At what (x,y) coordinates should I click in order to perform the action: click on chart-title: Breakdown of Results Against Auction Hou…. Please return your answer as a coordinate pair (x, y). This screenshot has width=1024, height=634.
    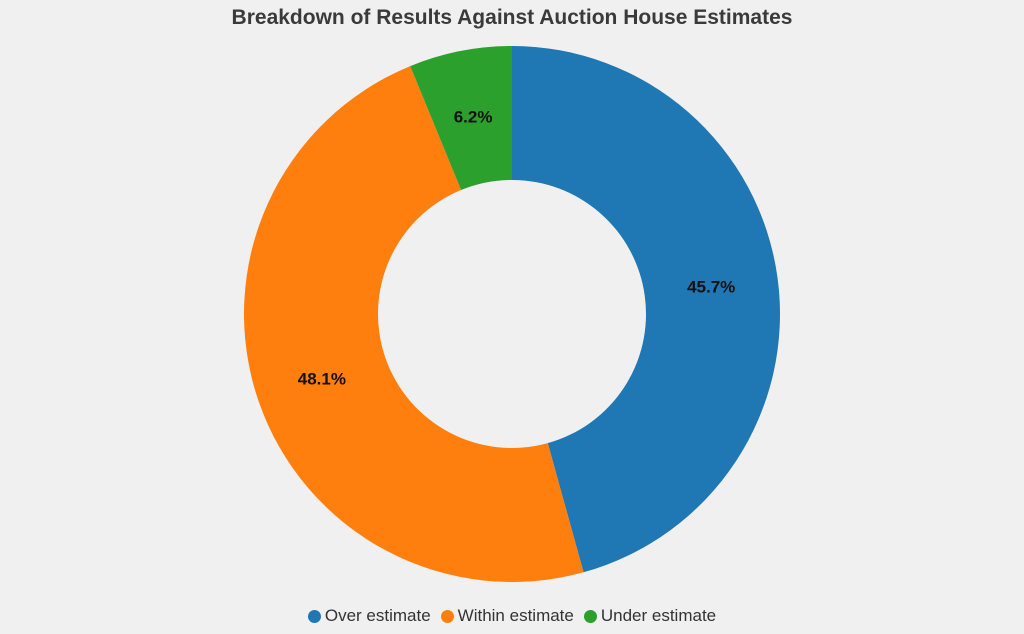
    Looking at the image, I should click on (512, 17).